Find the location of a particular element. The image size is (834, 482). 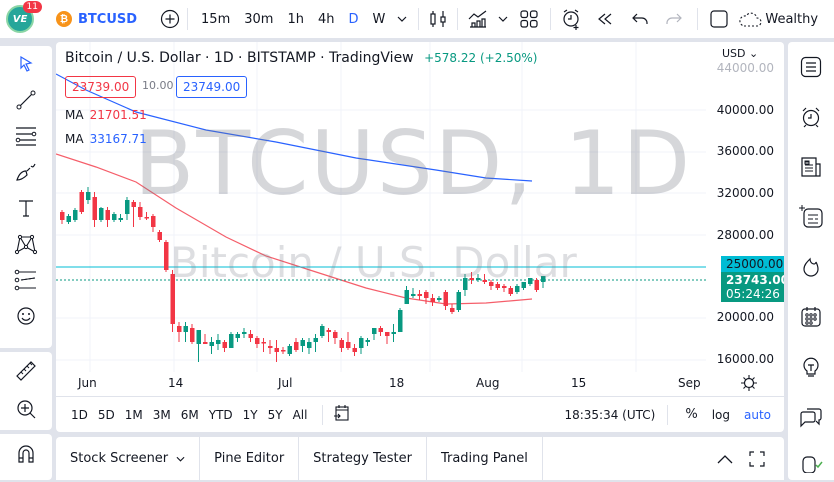

price-tick: 20000.00 is located at coordinates (745, 317).